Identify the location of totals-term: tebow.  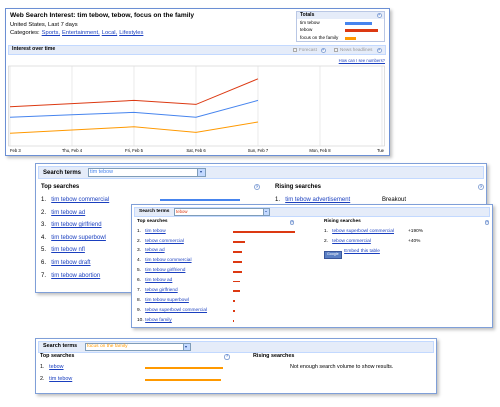
(306, 30).